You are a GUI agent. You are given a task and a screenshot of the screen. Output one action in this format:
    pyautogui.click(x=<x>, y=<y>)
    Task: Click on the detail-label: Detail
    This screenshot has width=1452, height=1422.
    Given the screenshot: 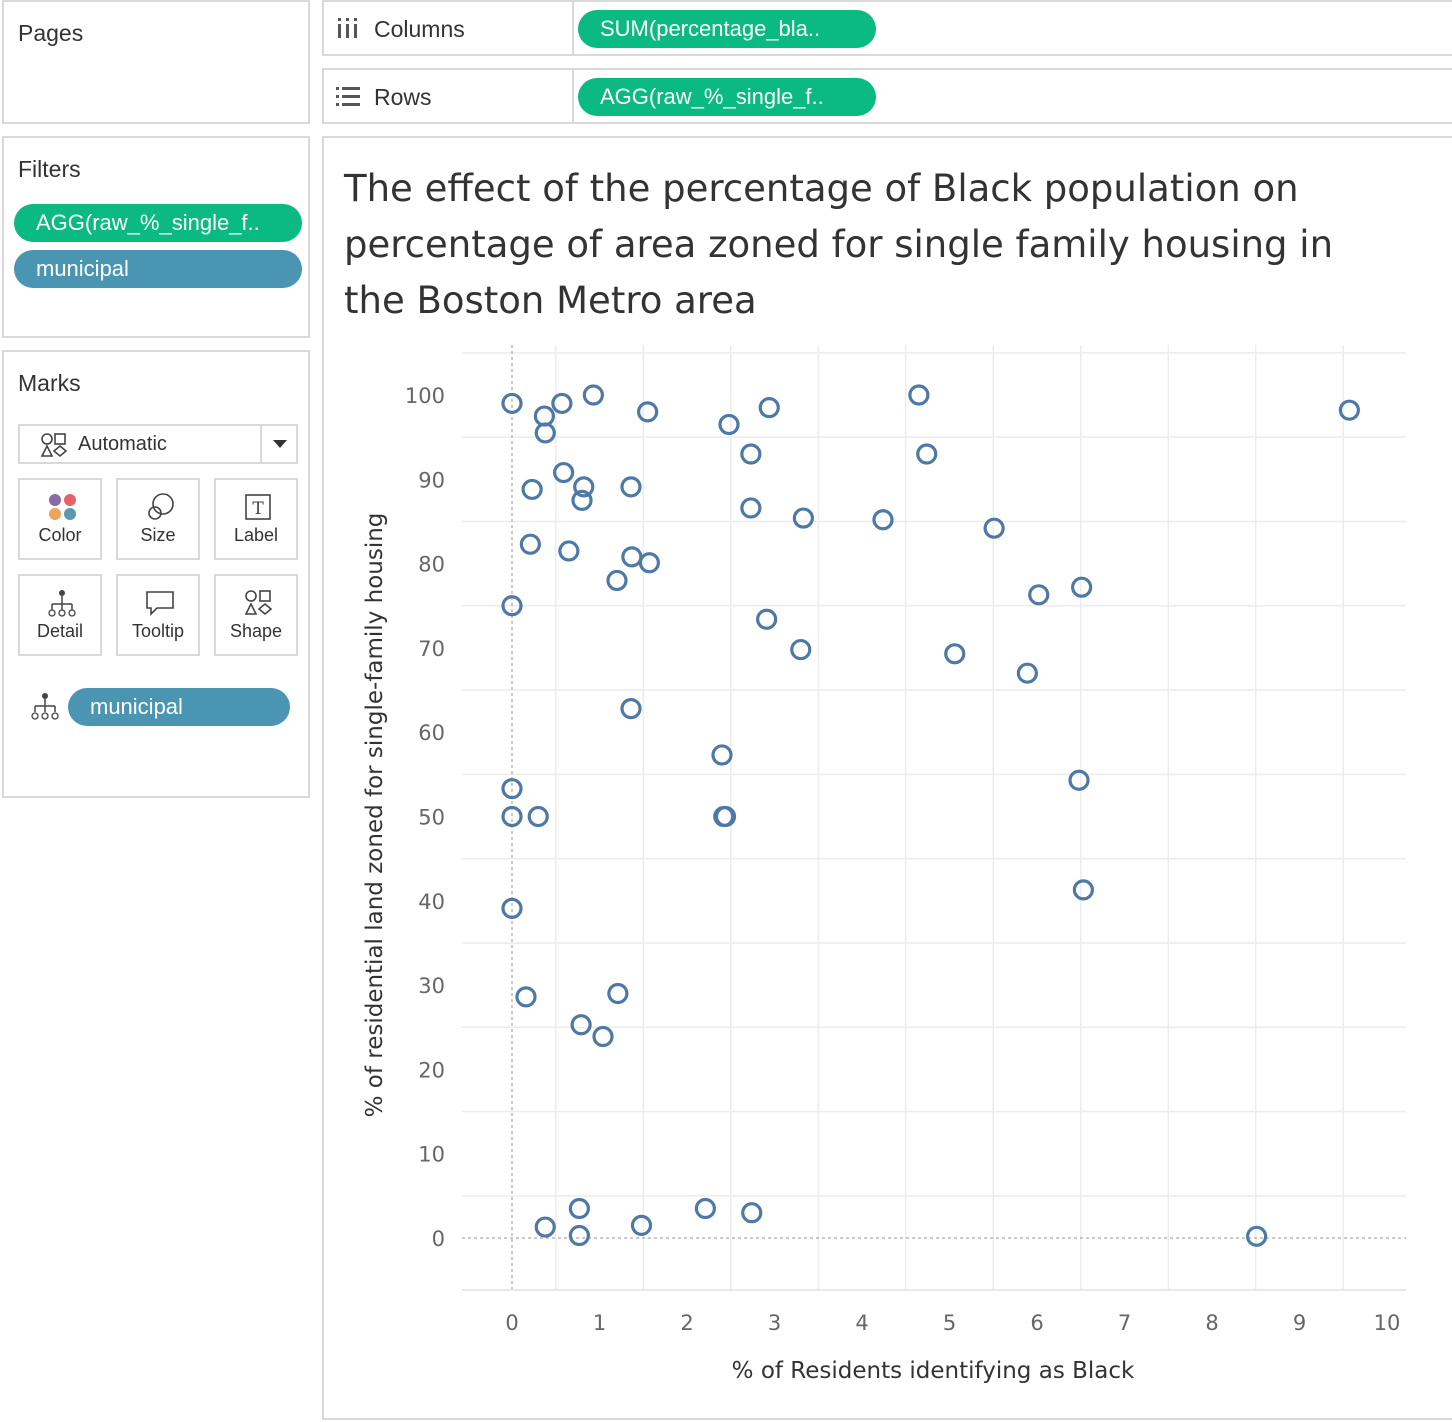 What is the action you would take?
    pyautogui.click(x=60, y=631)
    